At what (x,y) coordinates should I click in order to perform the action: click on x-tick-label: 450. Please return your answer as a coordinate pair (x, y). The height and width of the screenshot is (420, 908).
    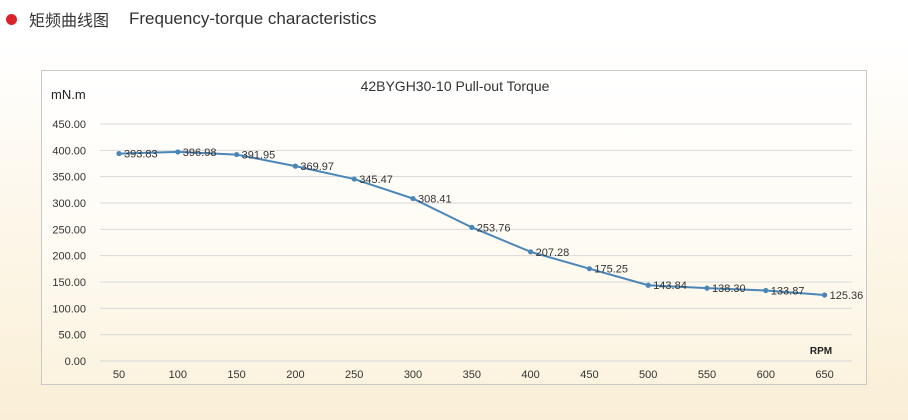
    Looking at the image, I should click on (589, 375).